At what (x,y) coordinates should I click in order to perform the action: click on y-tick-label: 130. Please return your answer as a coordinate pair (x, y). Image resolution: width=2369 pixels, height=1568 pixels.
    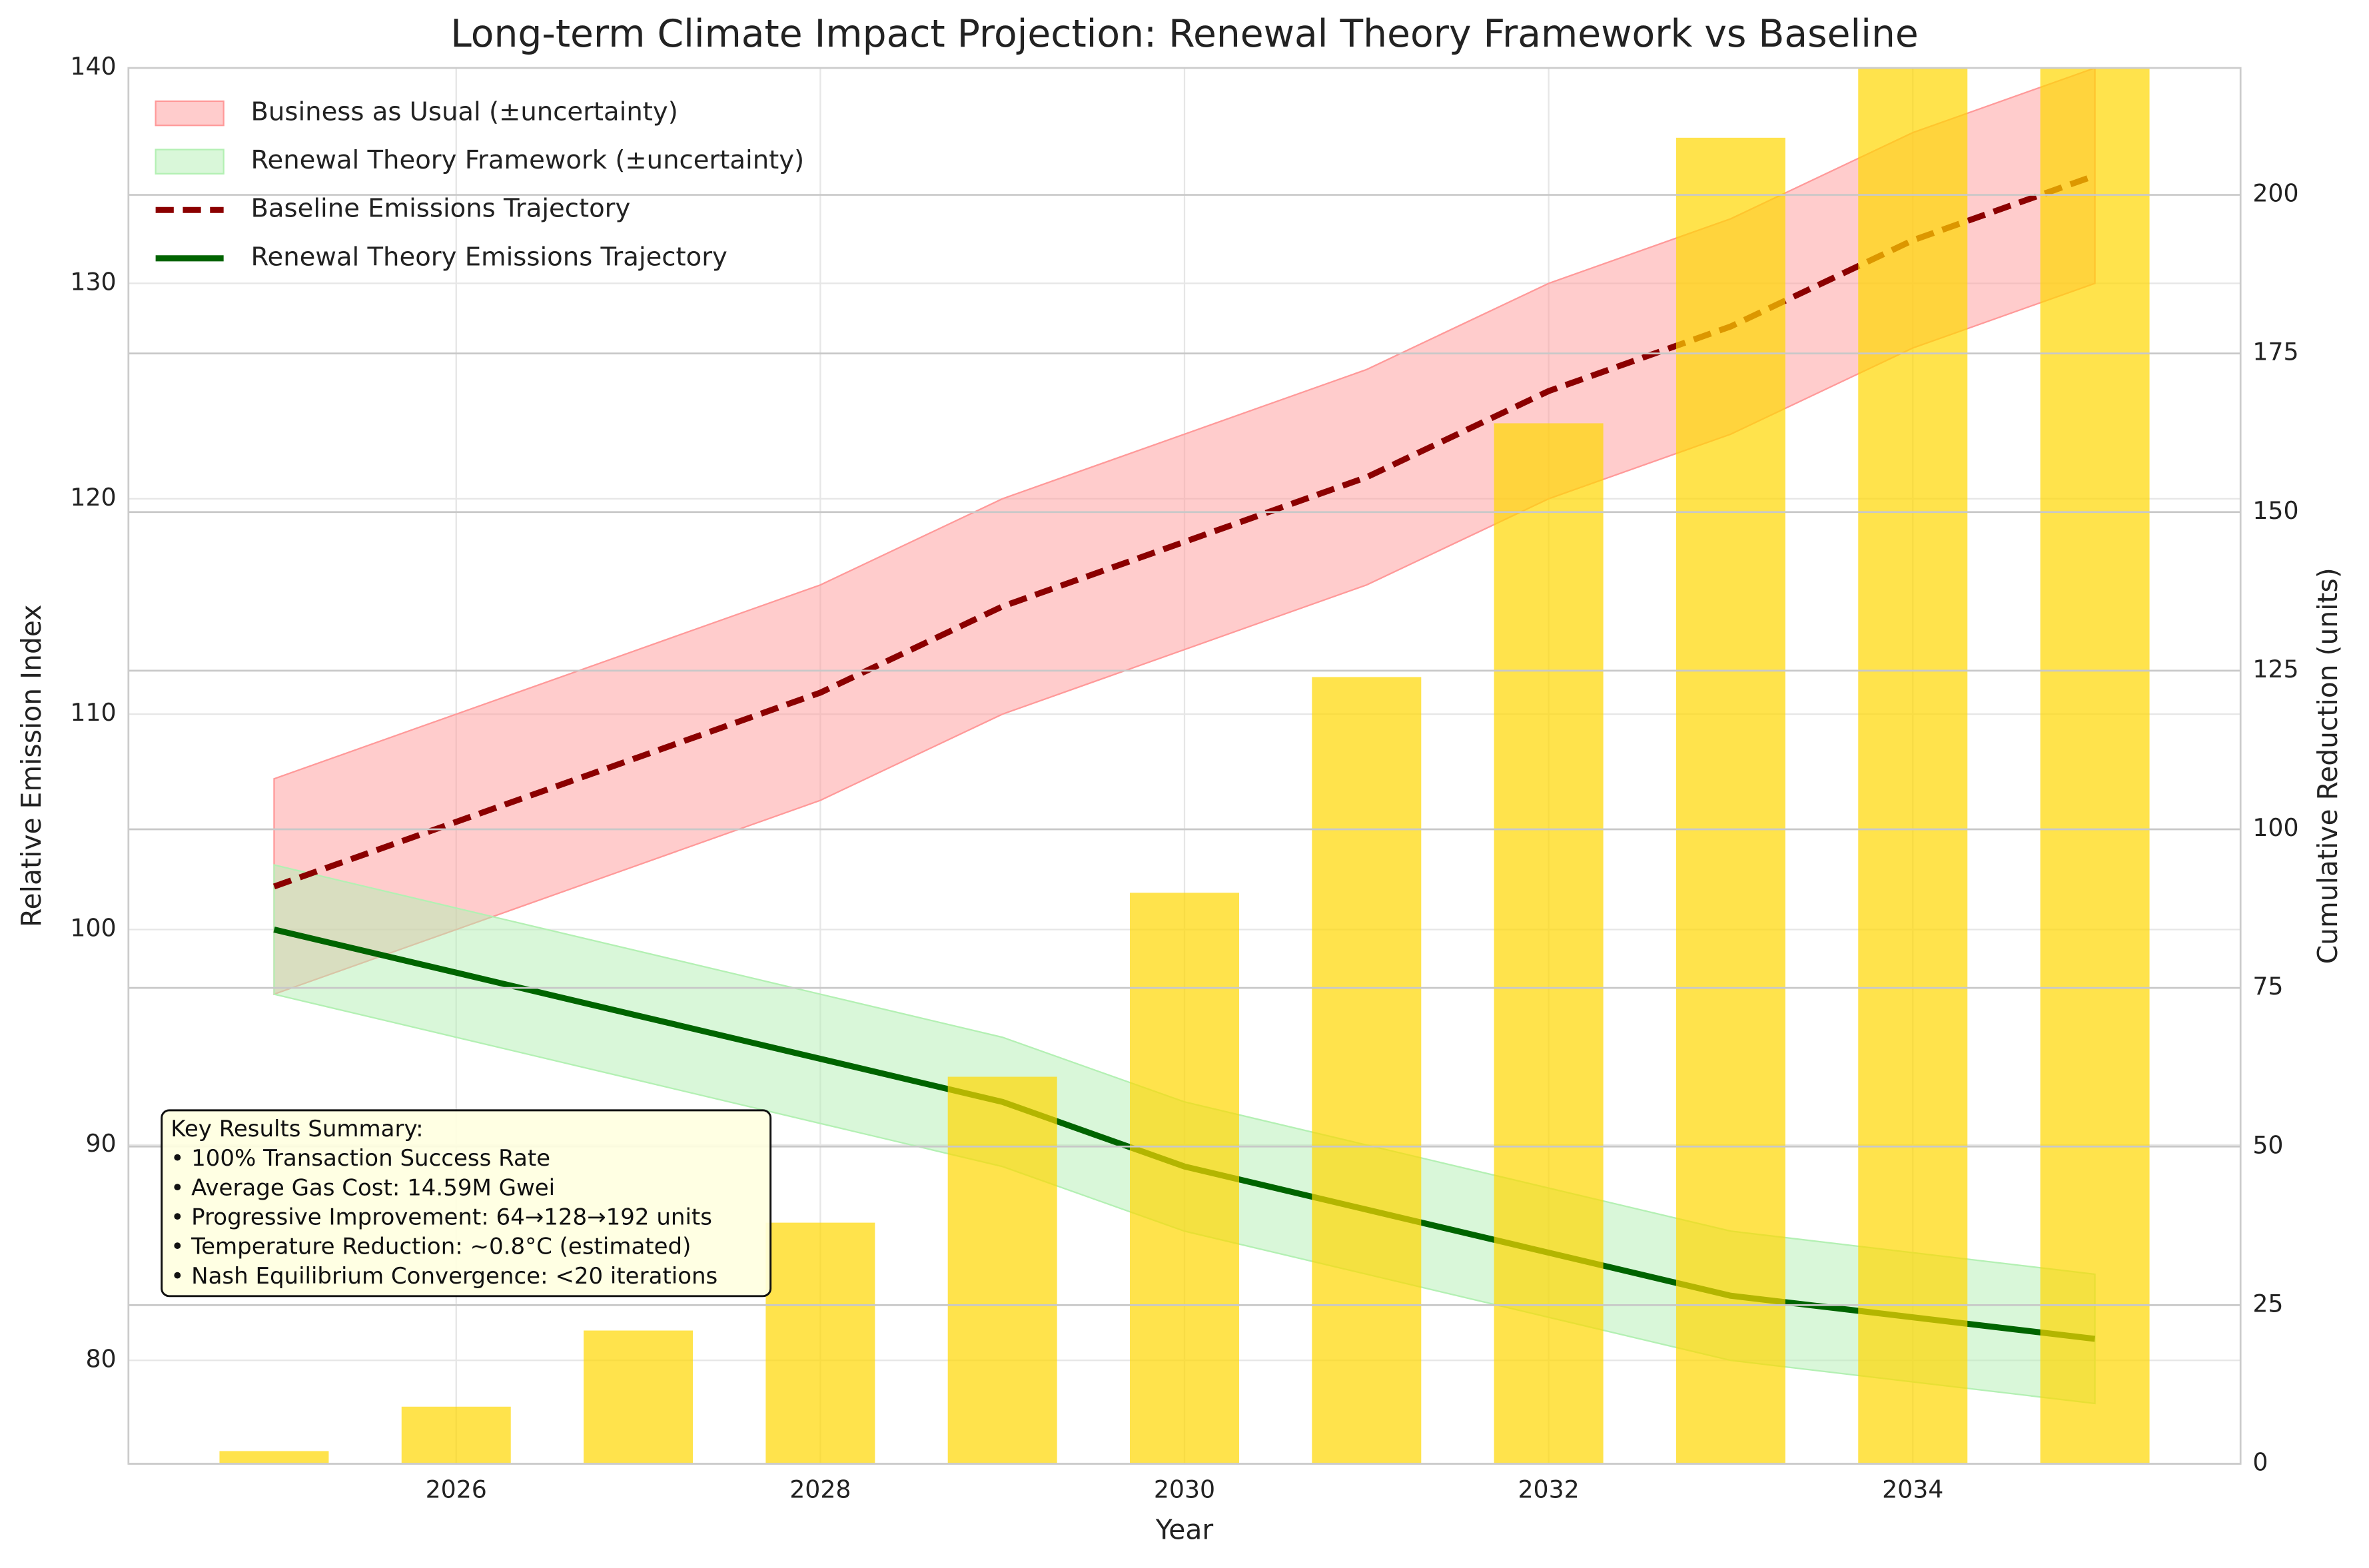
    Looking at the image, I should click on (93, 281).